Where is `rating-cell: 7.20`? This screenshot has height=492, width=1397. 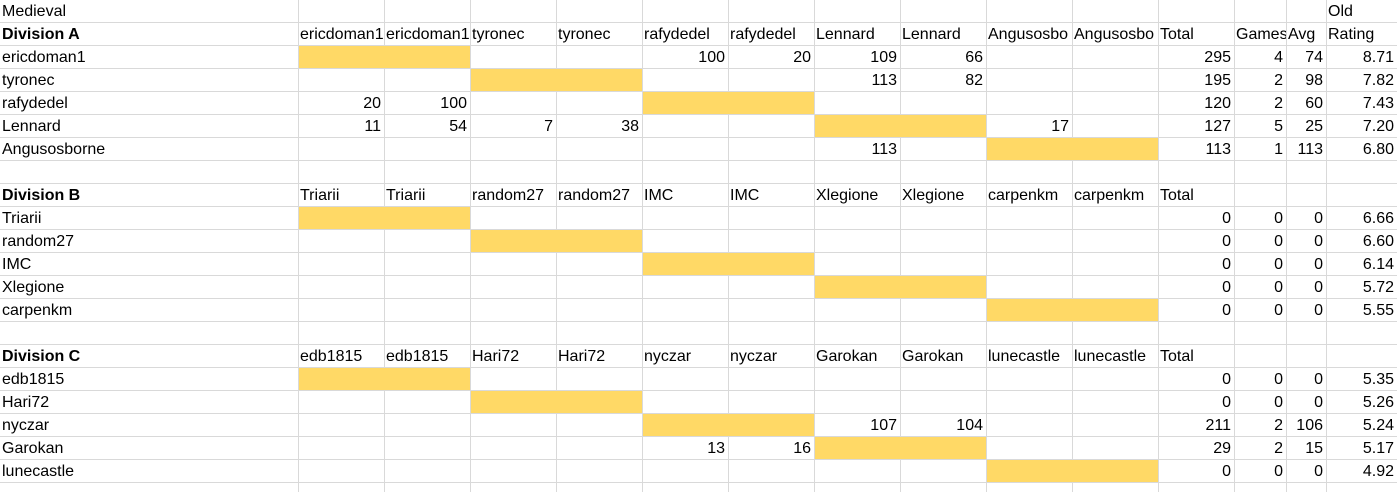 rating-cell: 7.20 is located at coordinates (1378, 126).